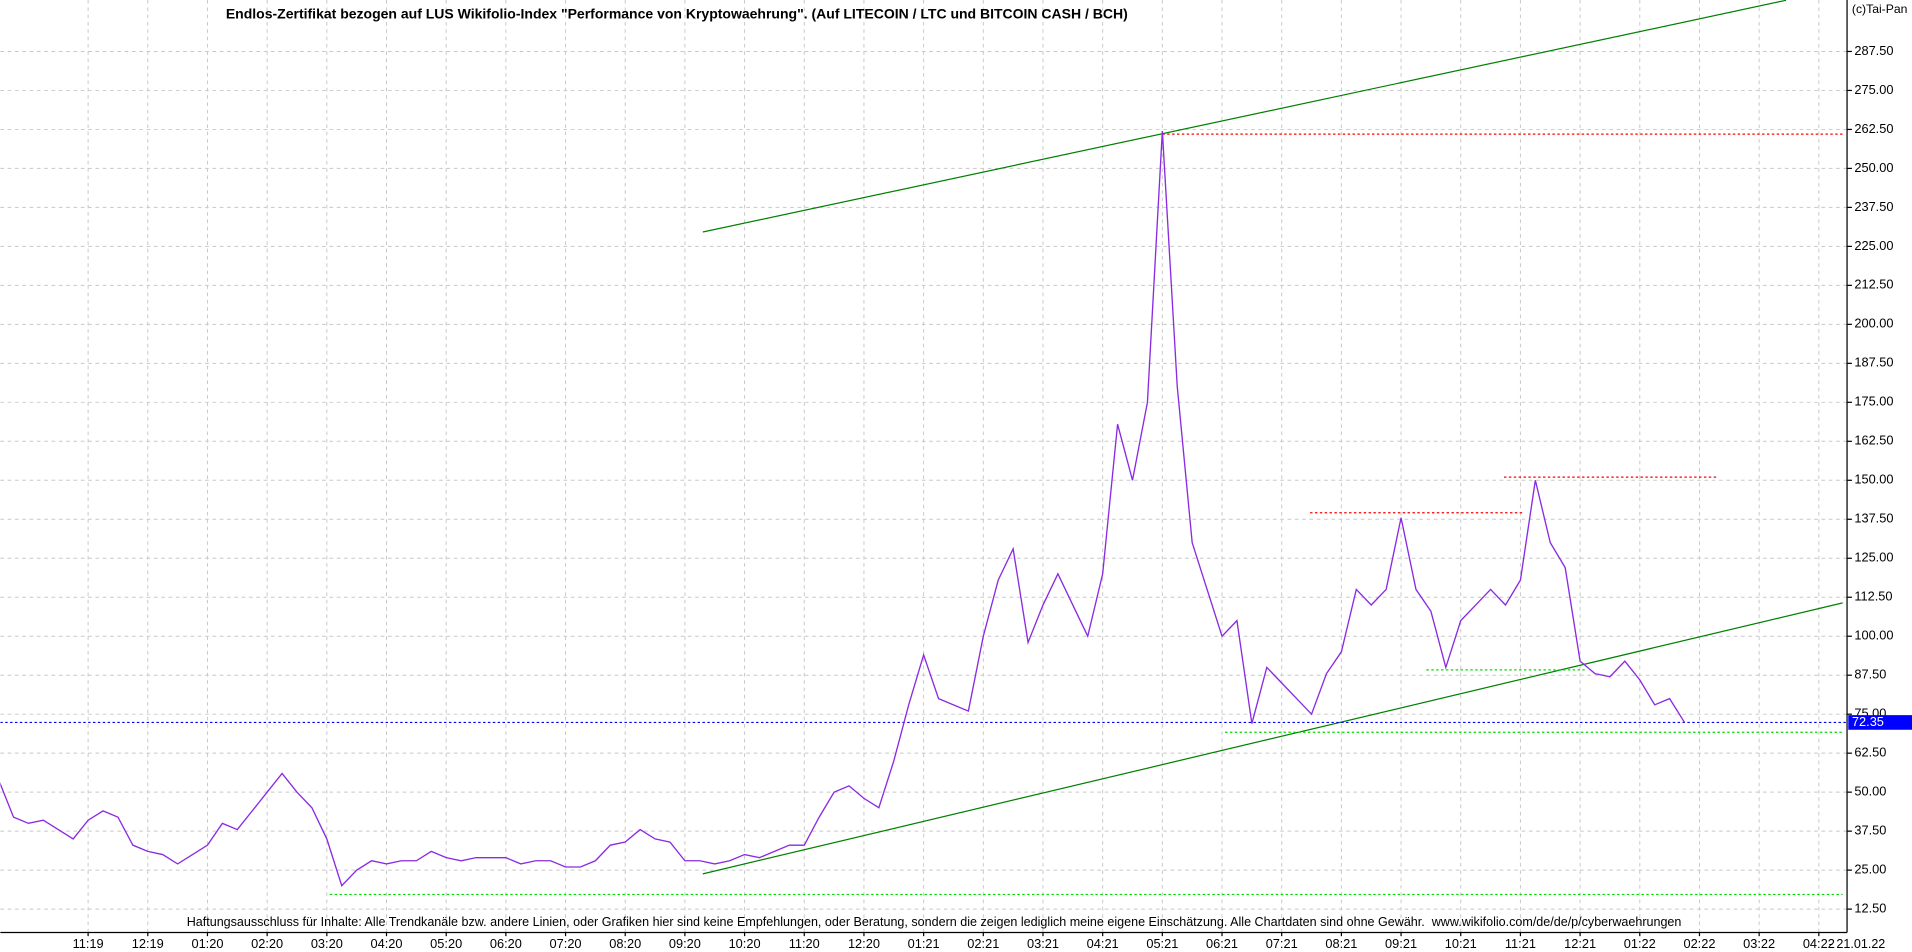 The image size is (1912, 952). What do you see at coordinates (1873, 206) in the screenshot?
I see `y-tick-label: 237.50` at bounding box center [1873, 206].